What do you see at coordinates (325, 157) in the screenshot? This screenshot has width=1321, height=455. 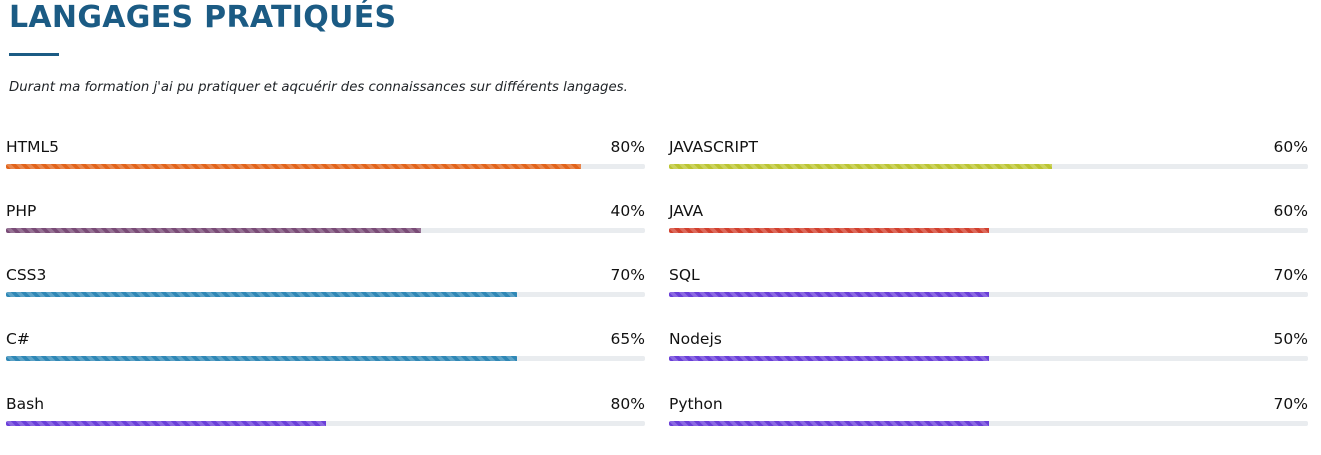 I see `skill-item: HTML5 80%` at bounding box center [325, 157].